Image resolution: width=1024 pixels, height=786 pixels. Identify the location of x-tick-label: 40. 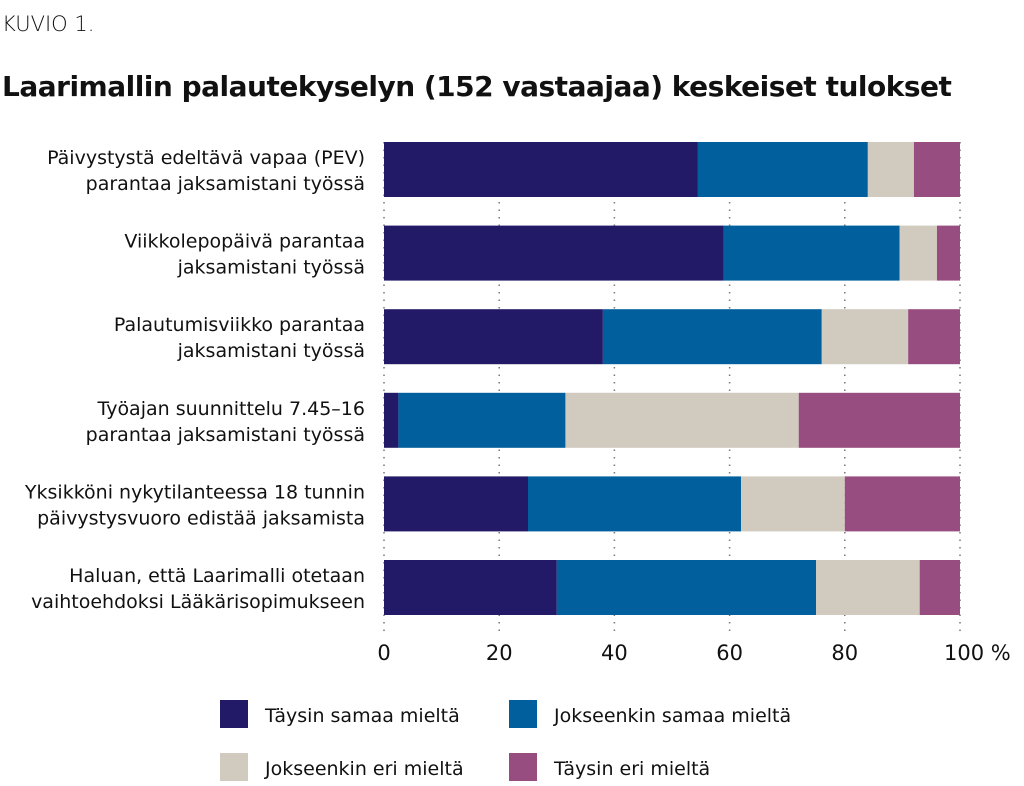
(614, 653).